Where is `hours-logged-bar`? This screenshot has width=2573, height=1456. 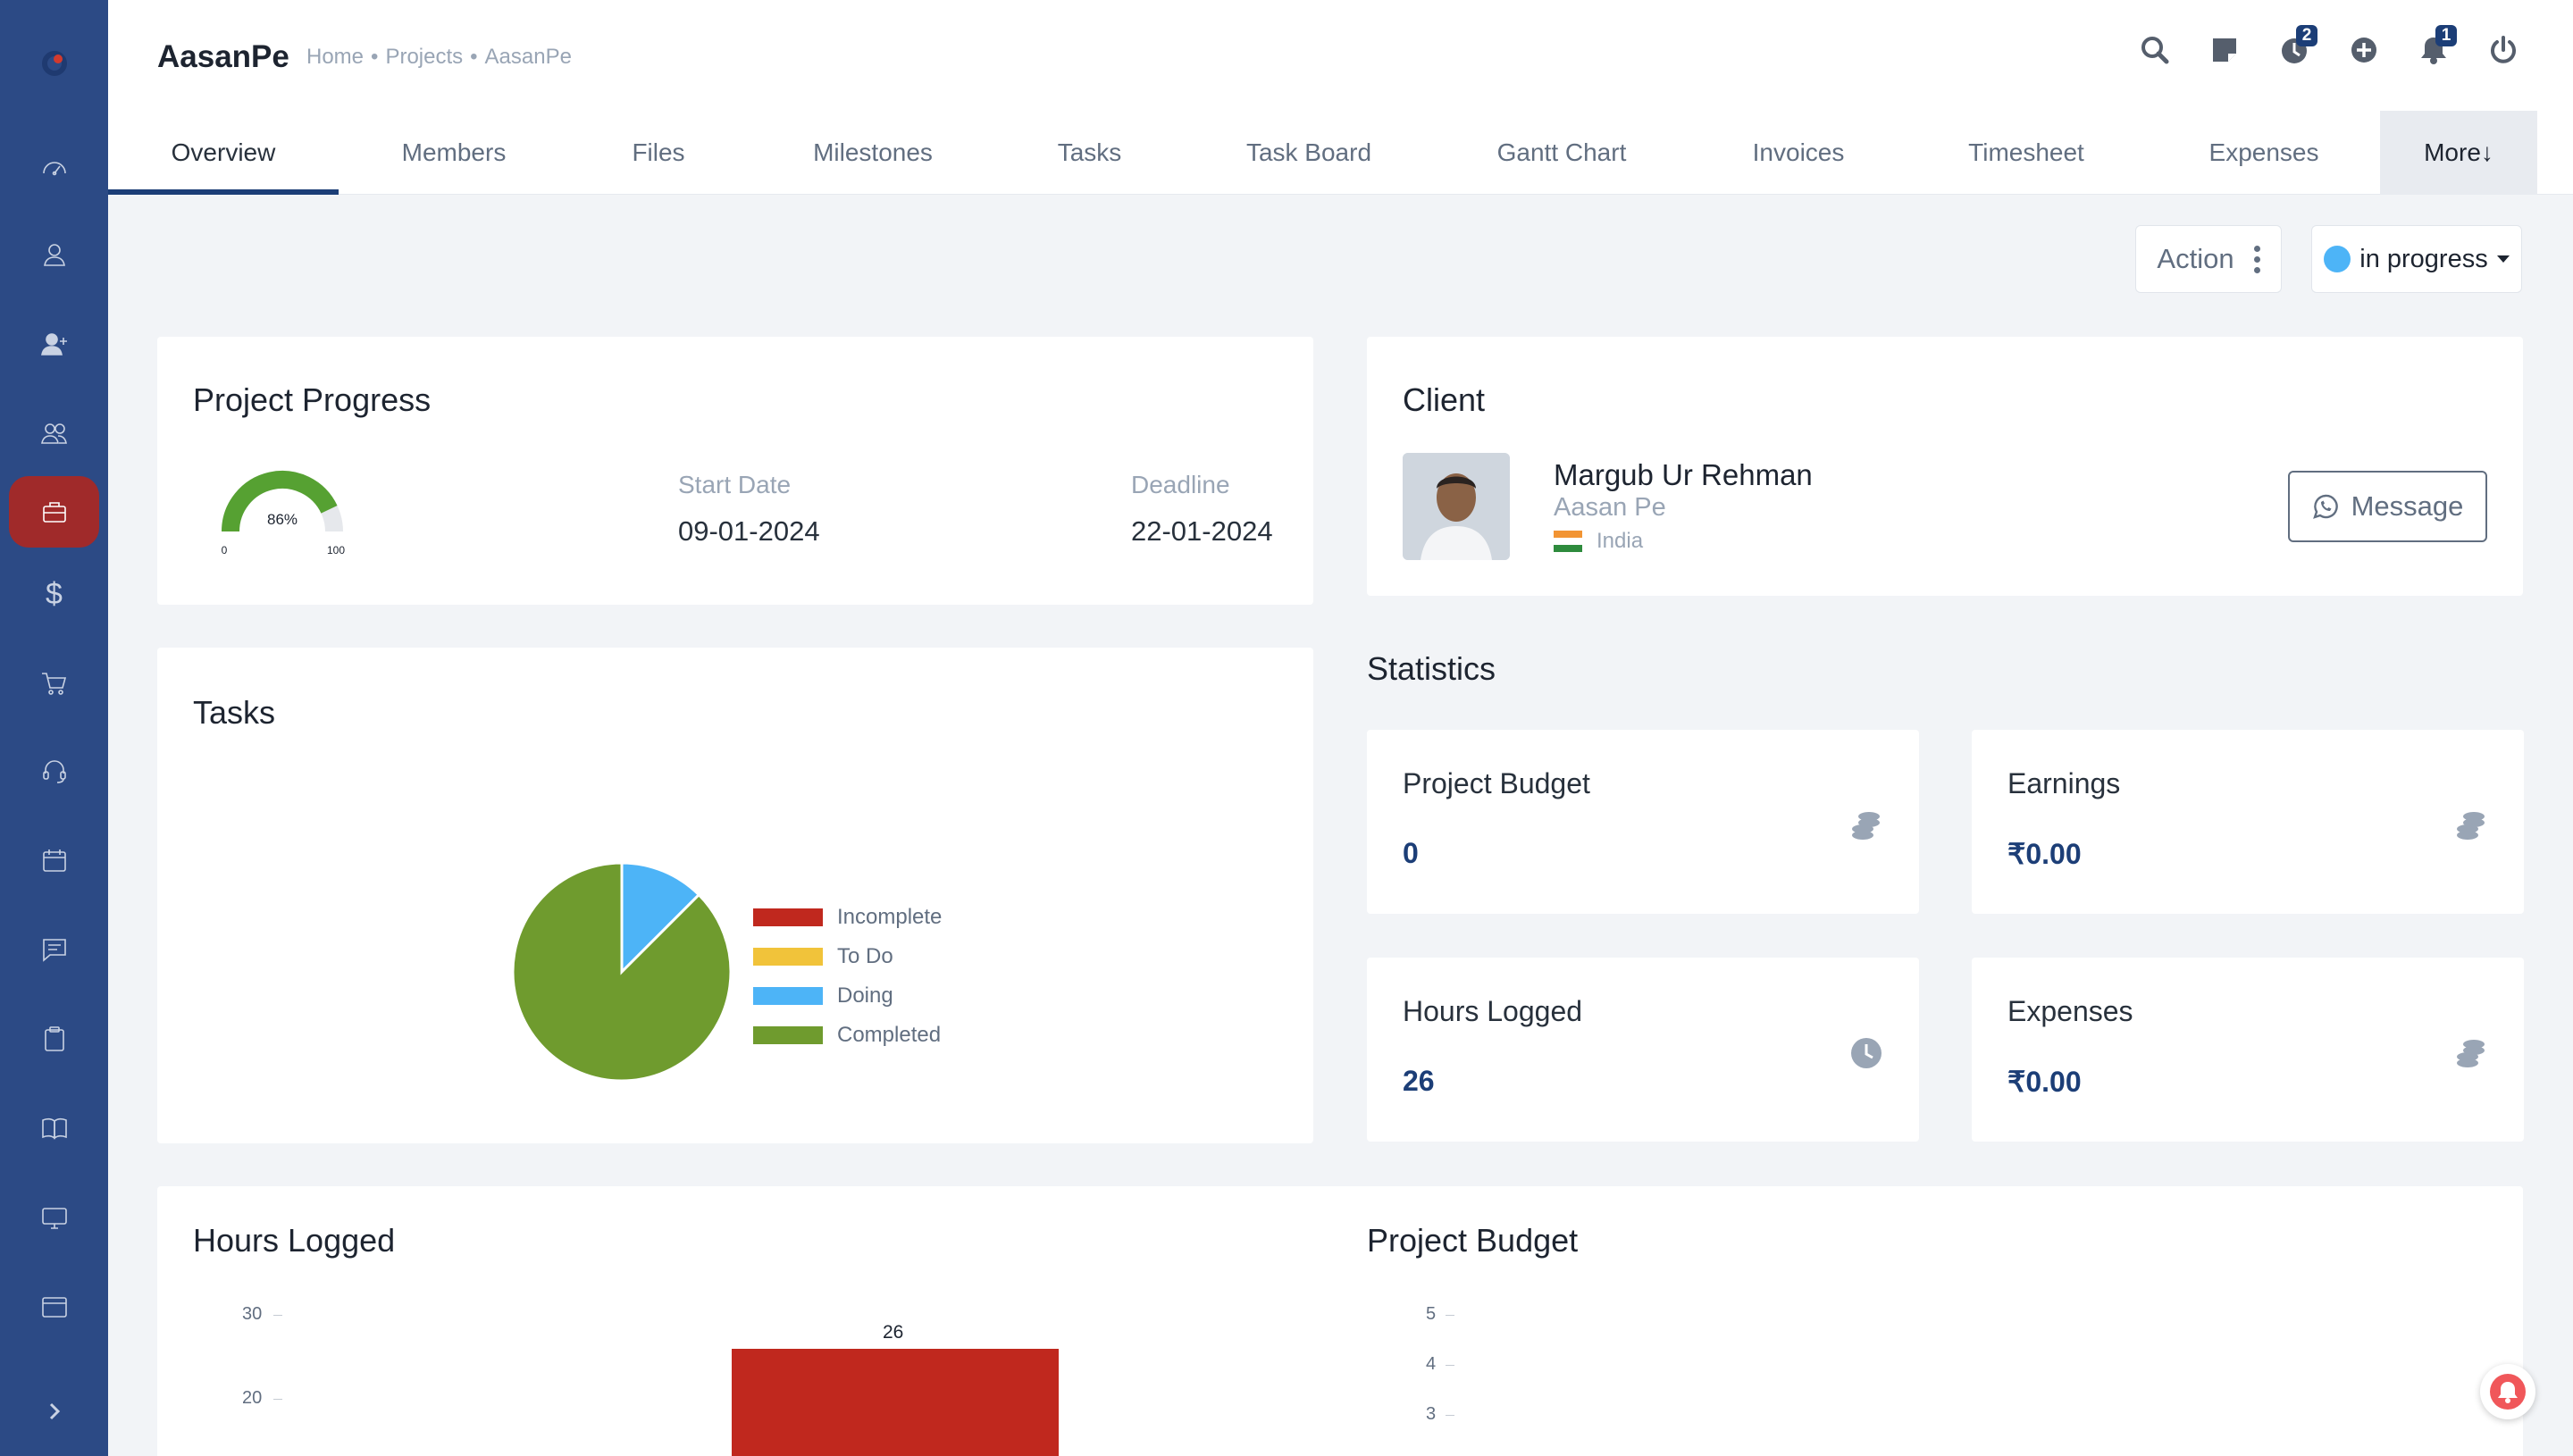
hours-logged-bar is located at coordinates (895, 1402).